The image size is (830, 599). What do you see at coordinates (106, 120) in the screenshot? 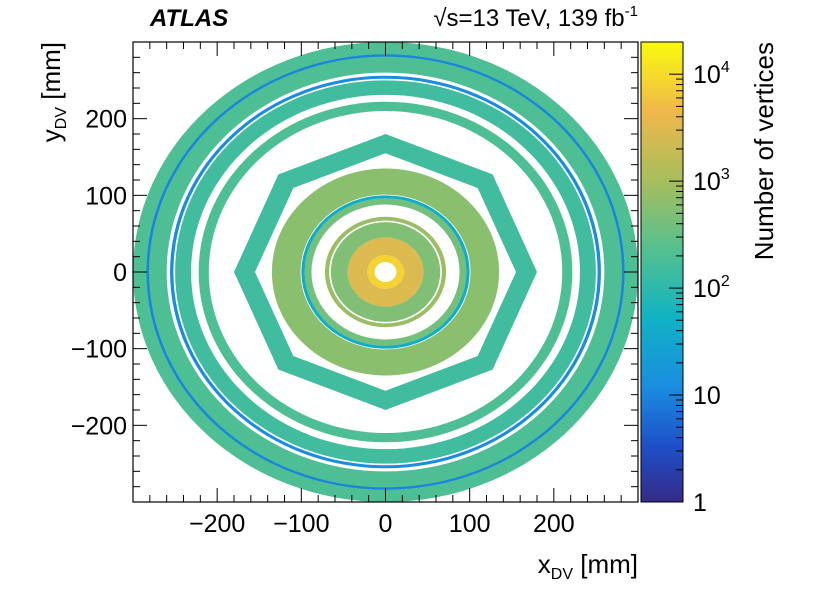
I see `y-tick-label: 200` at bounding box center [106, 120].